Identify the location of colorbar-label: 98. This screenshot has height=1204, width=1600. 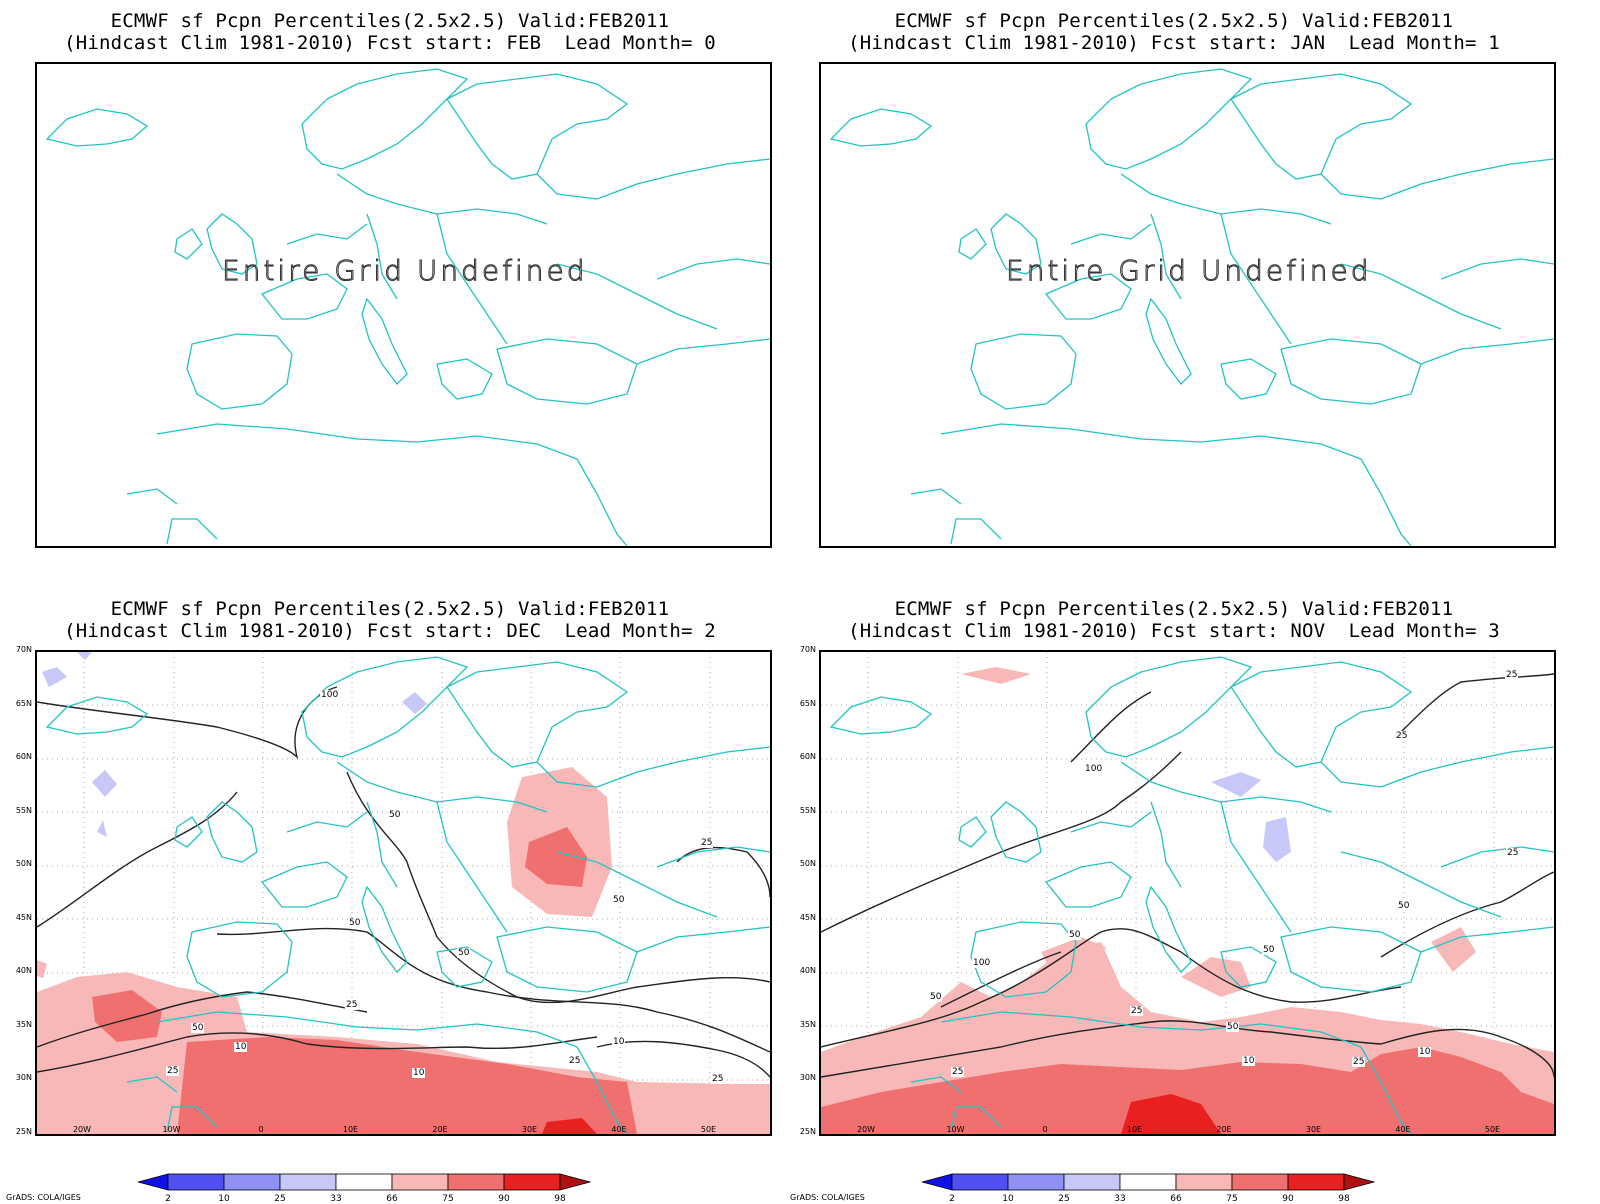
(560, 1199).